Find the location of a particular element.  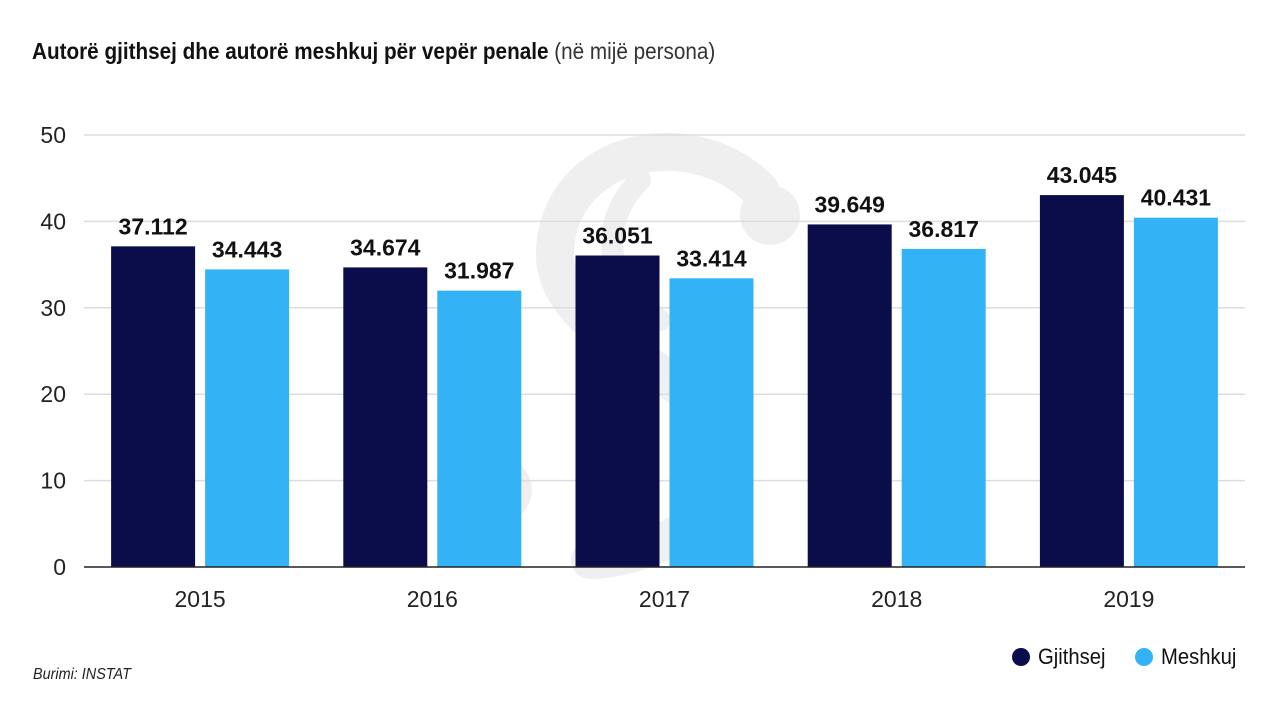

data-label: 33.414 is located at coordinates (711, 258).